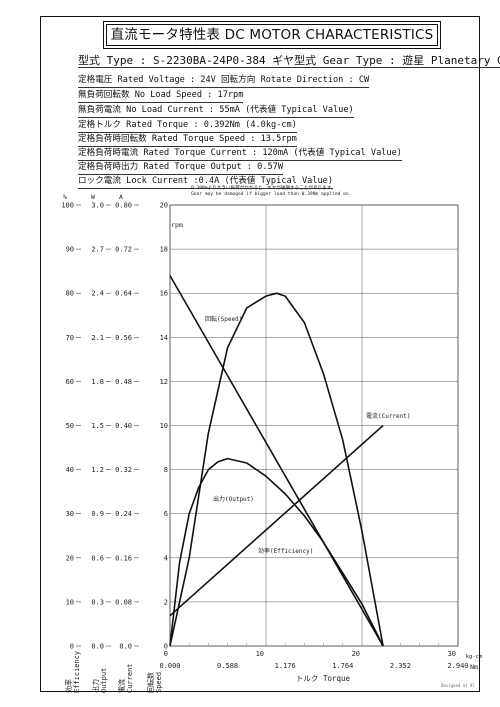 The height and width of the screenshot is (707, 500). What do you see at coordinates (457, 666) in the screenshot?
I see `x-tick-label-nm: 2.940` at bounding box center [457, 666].